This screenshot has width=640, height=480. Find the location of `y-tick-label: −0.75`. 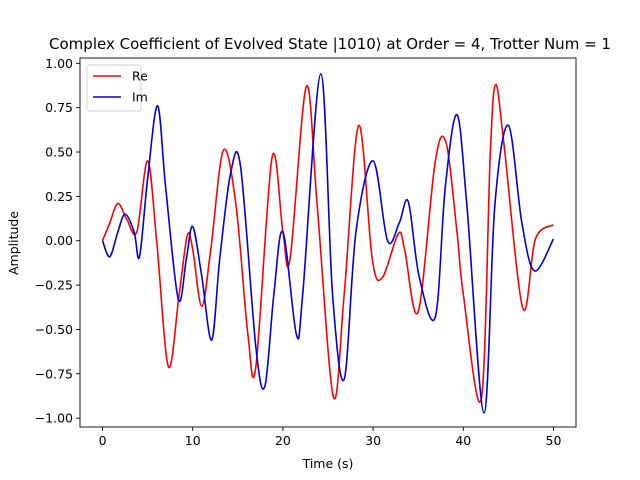

y-tick-label: −0.75 is located at coordinates (54, 373).